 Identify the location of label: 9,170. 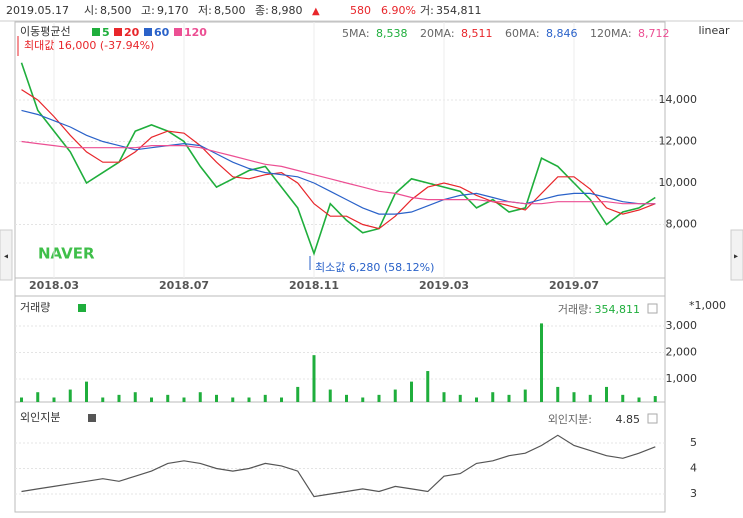
(173, 10).